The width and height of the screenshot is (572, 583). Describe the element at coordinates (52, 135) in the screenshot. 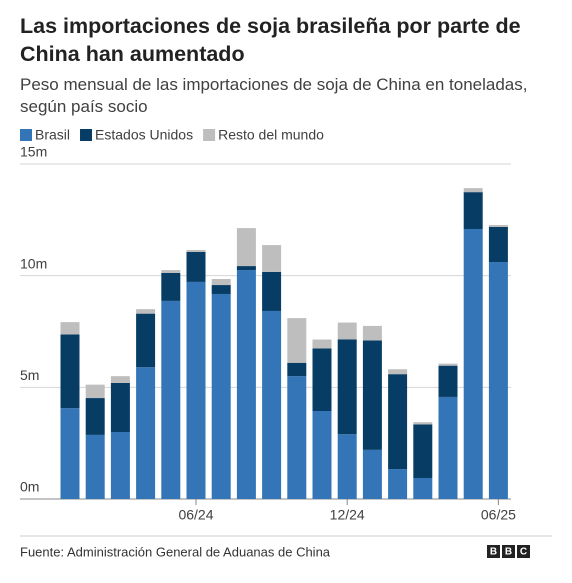

I see `legend-label: Brasil` at that location.